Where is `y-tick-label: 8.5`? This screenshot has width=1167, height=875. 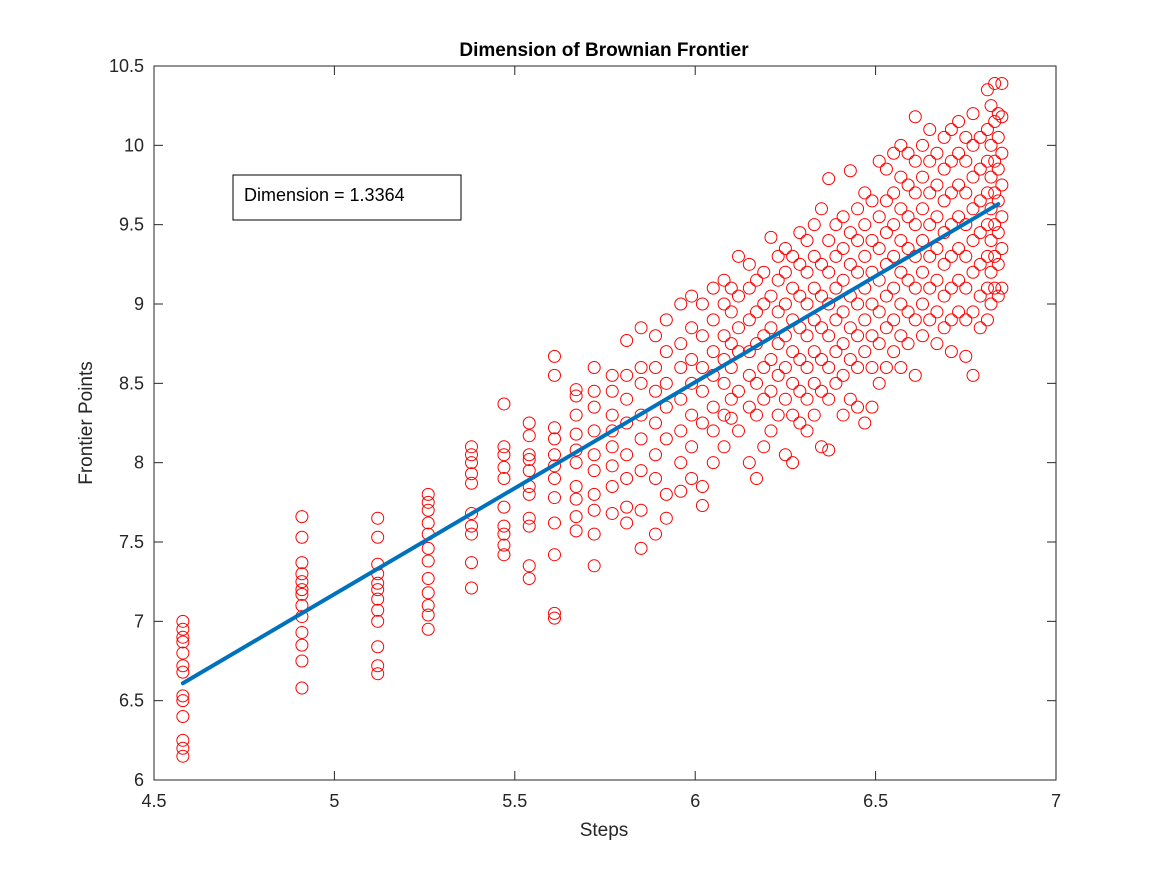
y-tick-label: 8.5 is located at coordinates (131, 383).